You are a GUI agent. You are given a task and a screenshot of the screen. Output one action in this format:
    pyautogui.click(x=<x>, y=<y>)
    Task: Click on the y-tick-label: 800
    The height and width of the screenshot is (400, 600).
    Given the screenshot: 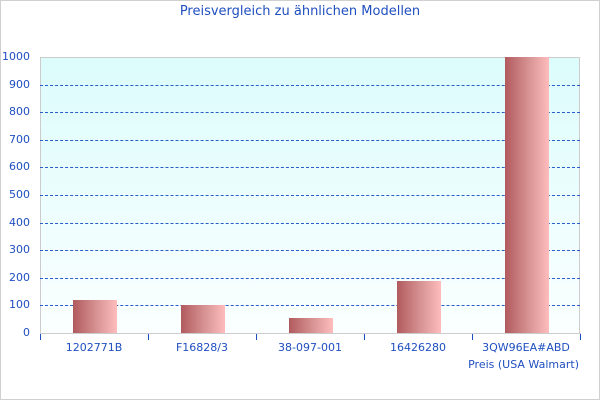 What is the action you would take?
    pyautogui.click(x=19, y=112)
    